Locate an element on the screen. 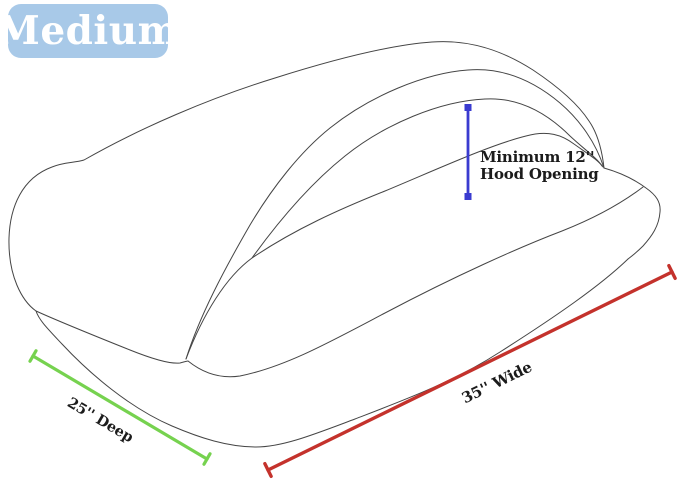 Image resolution: width=679 pixels, height=480 pixels. bed-left-cushion-seam is located at coordinates (112, 337).